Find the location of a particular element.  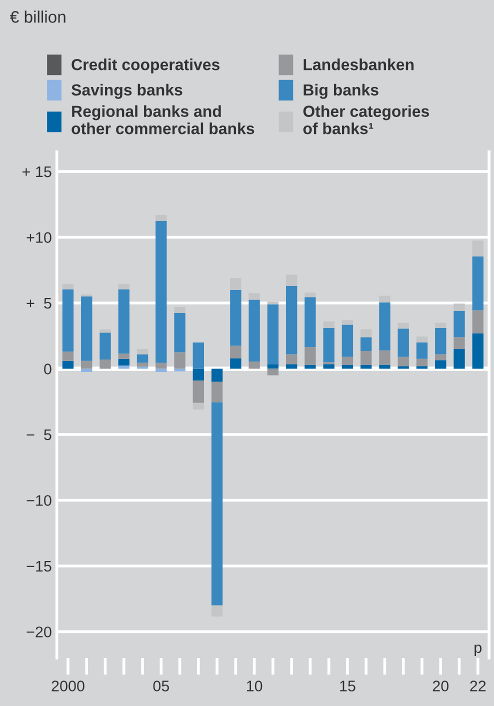

legend-label: Savings banks is located at coordinates (127, 91).